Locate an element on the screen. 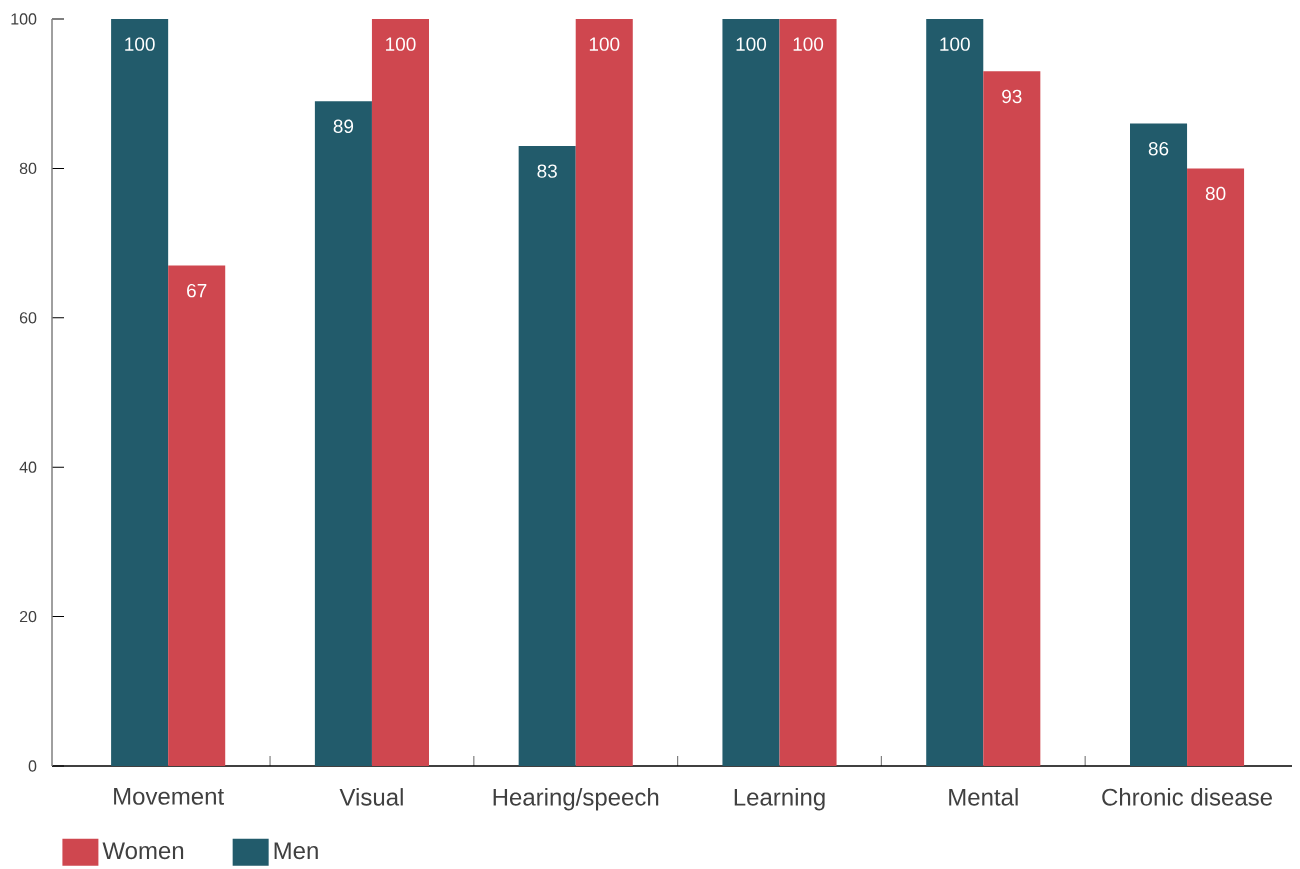 The width and height of the screenshot is (1300, 869). x-tick-label: Learning is located at coordinates (779, 799).